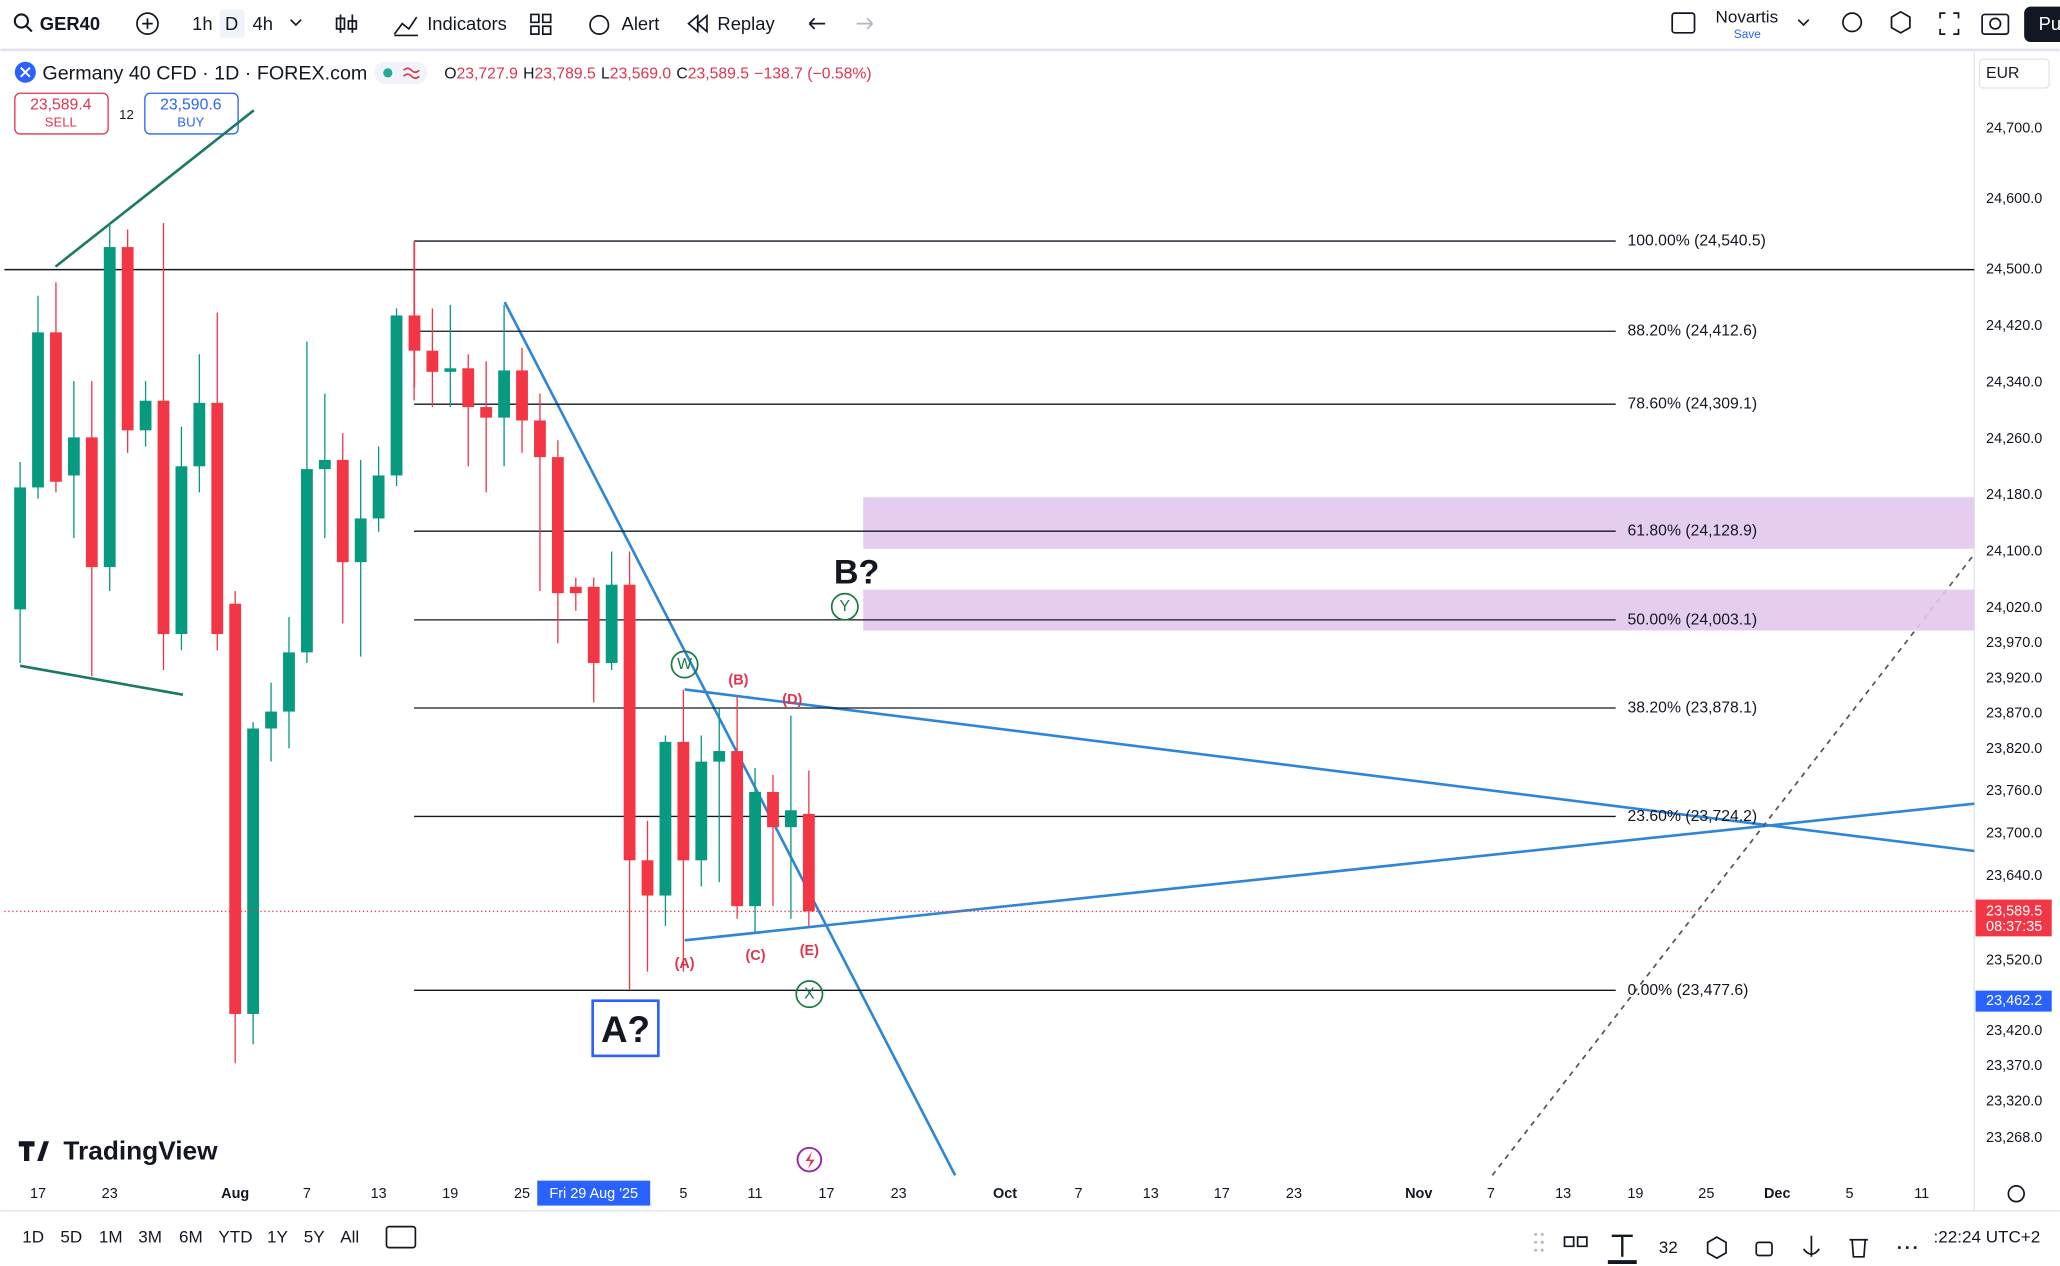 Image resolution: width=2060 pixels, height=1266 pixels. Describe the element at coordinates (1803, 23) in the screenshot. I see `layout-dropdown` at that location.